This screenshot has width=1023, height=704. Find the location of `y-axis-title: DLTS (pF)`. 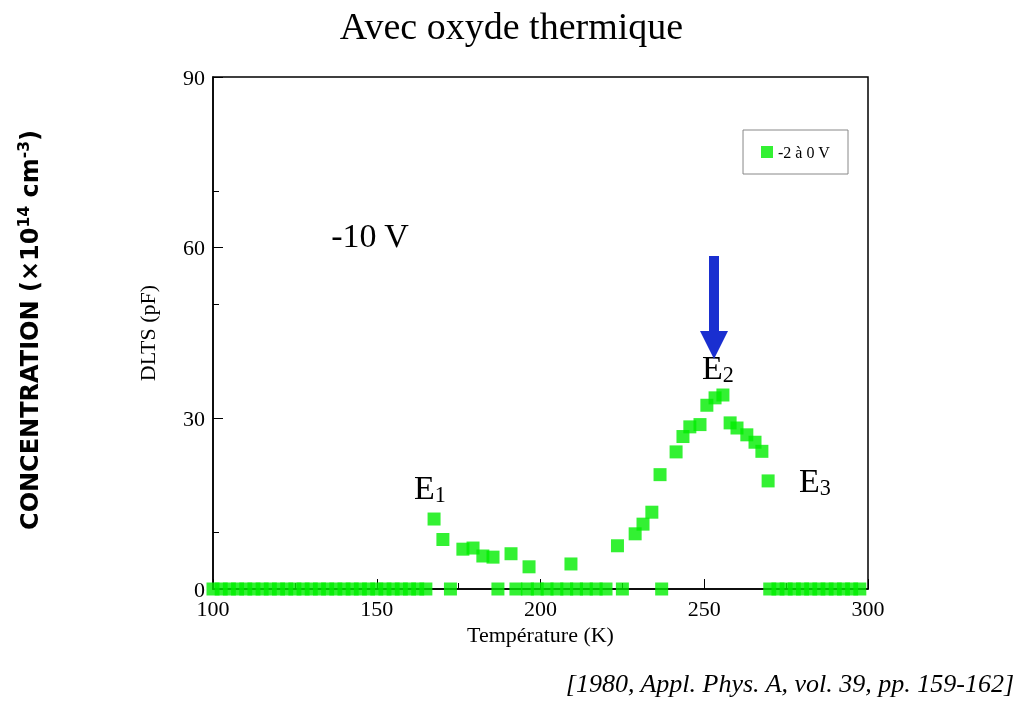

y-axis-title: DLTS (pF) is located at coordinates (147, 333).